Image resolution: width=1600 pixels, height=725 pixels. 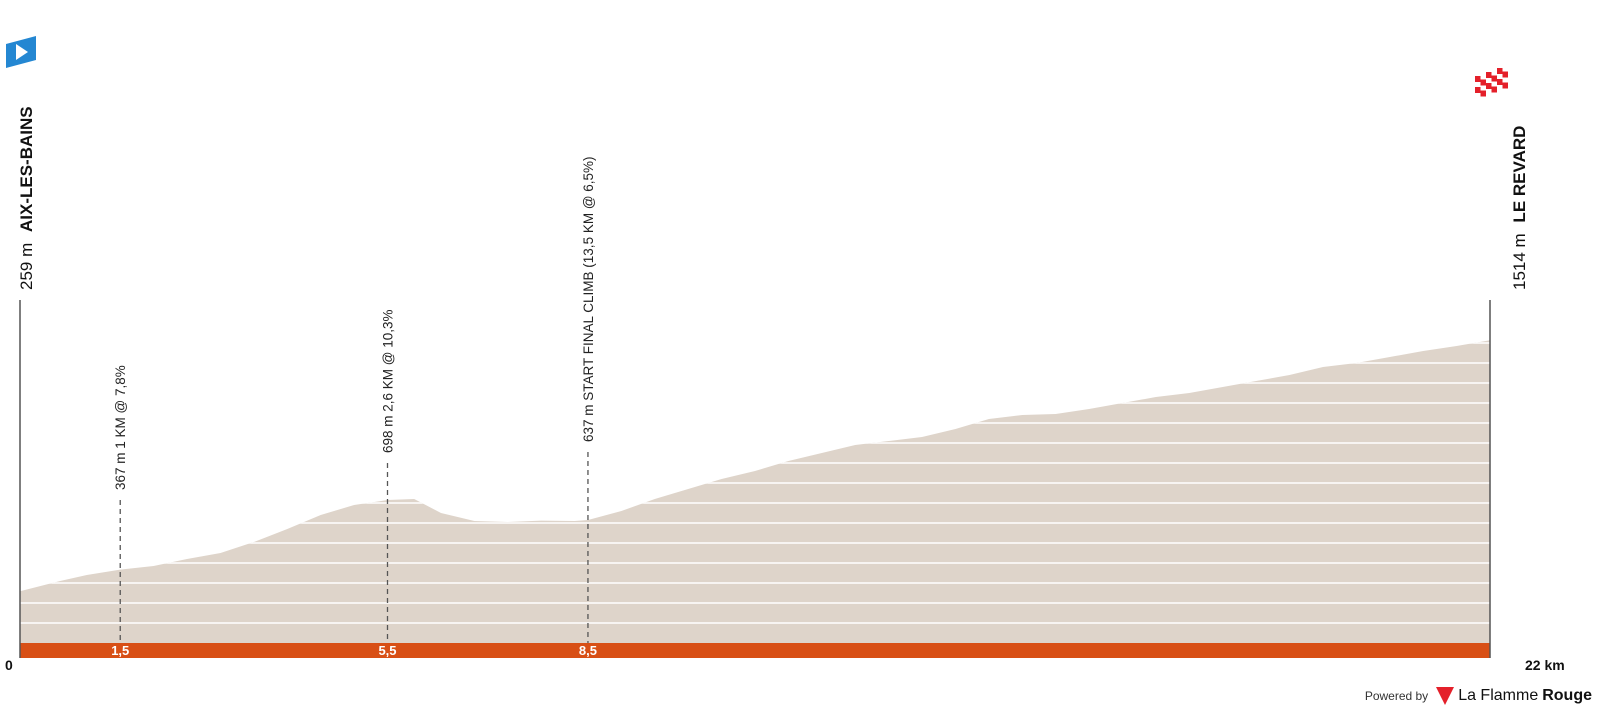 I want to click on x-start-label: 0, so click(x=9, y=665).